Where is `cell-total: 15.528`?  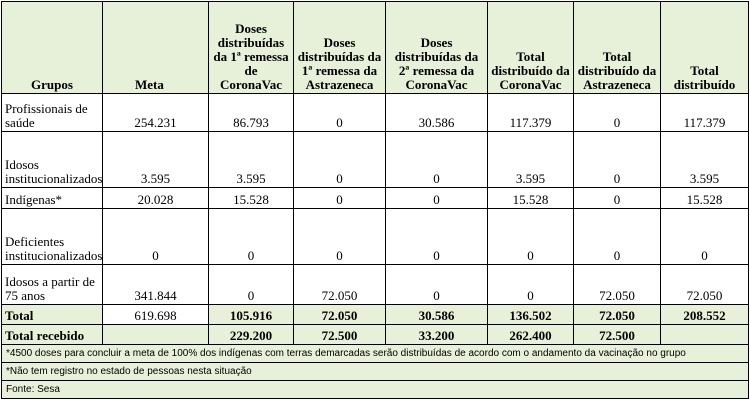
cell-total: 15.528 is located at coordinates (704, 198).